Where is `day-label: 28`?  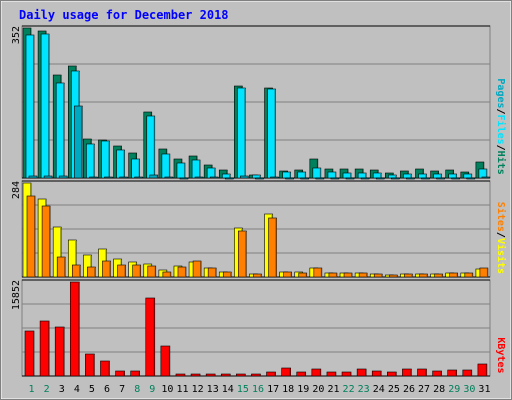 day-label: 28 is located at coordinates (439, 389).